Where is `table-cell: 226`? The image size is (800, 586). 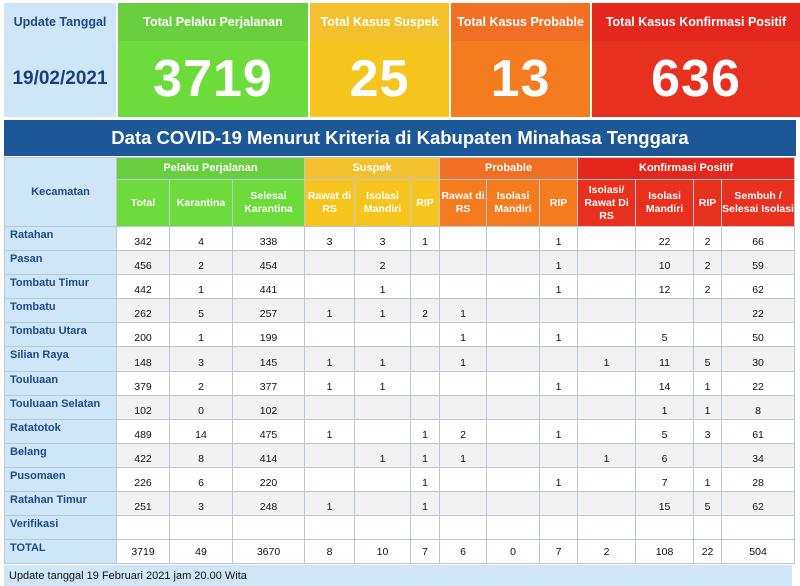 table-cell: 226 is located at coordinates (143, 479).